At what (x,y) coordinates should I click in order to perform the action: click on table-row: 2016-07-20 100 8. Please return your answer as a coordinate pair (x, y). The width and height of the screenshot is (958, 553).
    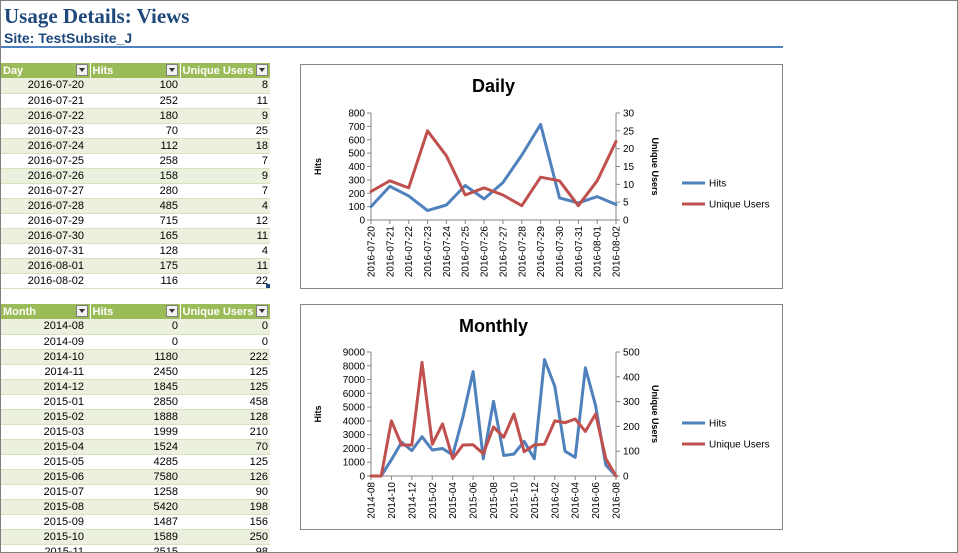
    Looking at the image, I should click on (135, 86).